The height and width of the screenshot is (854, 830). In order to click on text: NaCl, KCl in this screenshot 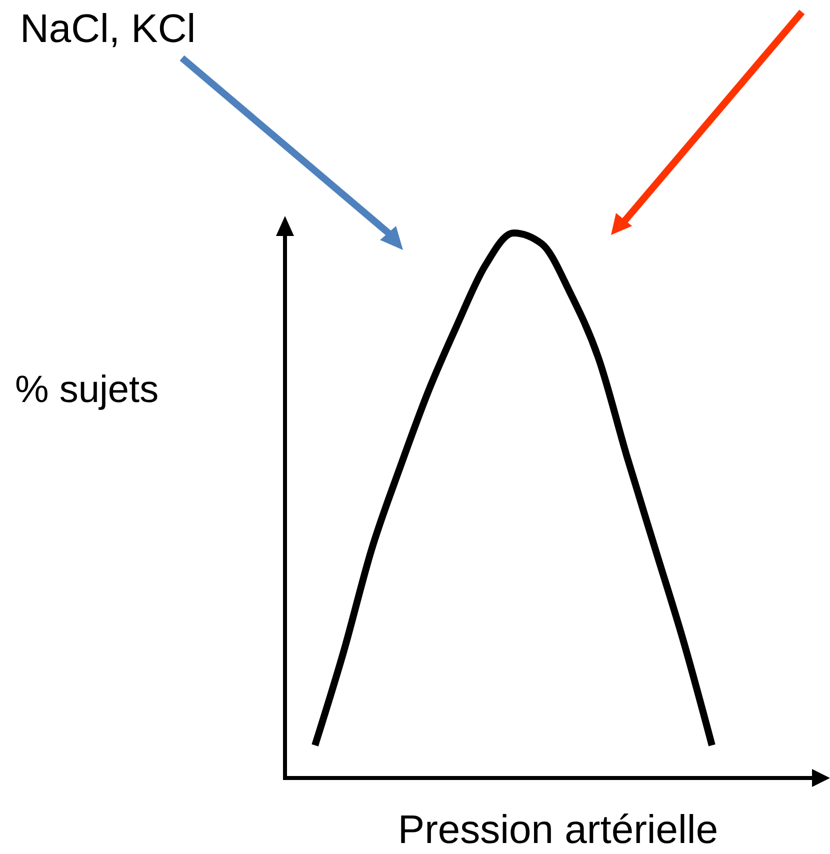, I will do `click(108, 29)`.